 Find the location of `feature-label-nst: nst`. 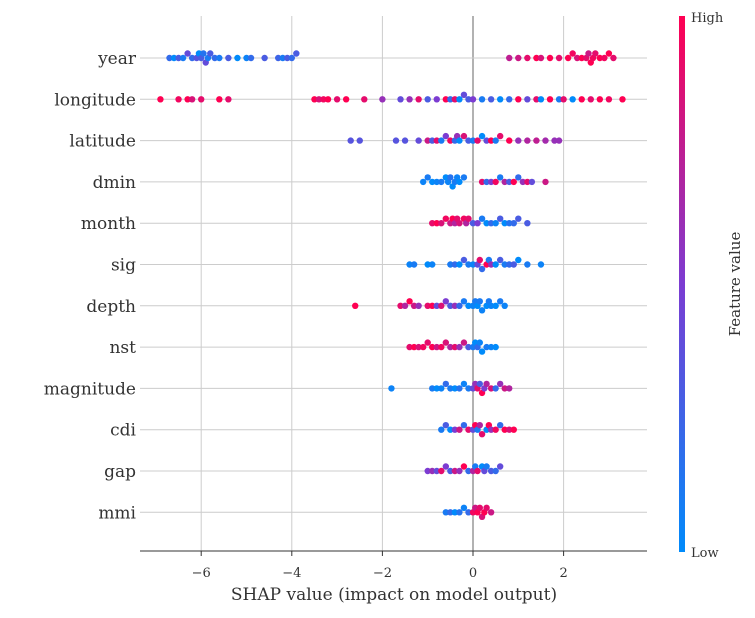

feature-label-nst: nst is located at coordinates (122, 348).